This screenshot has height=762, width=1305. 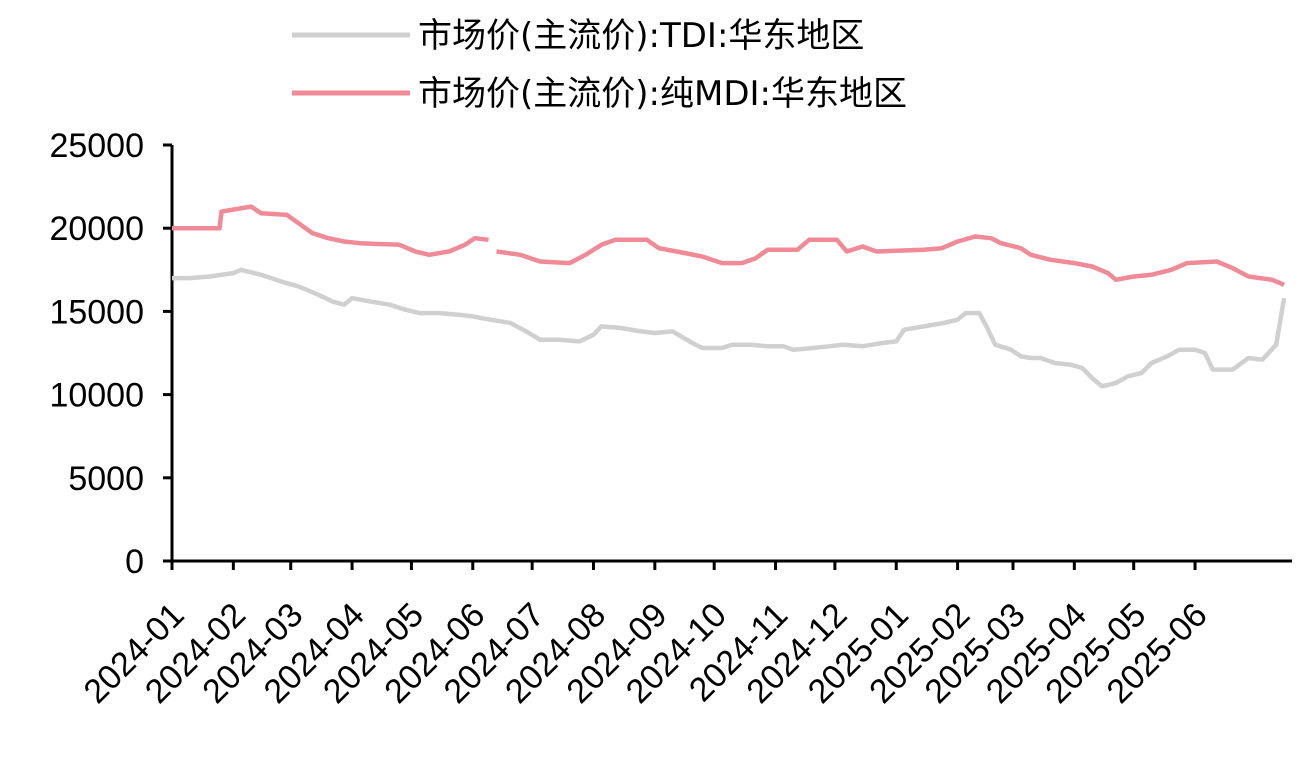 I want to click on legend: 市场价(主流价):TDI:华东地区 市场价(主流价):纯MDI:华东地区, so click(x=599, y=65).